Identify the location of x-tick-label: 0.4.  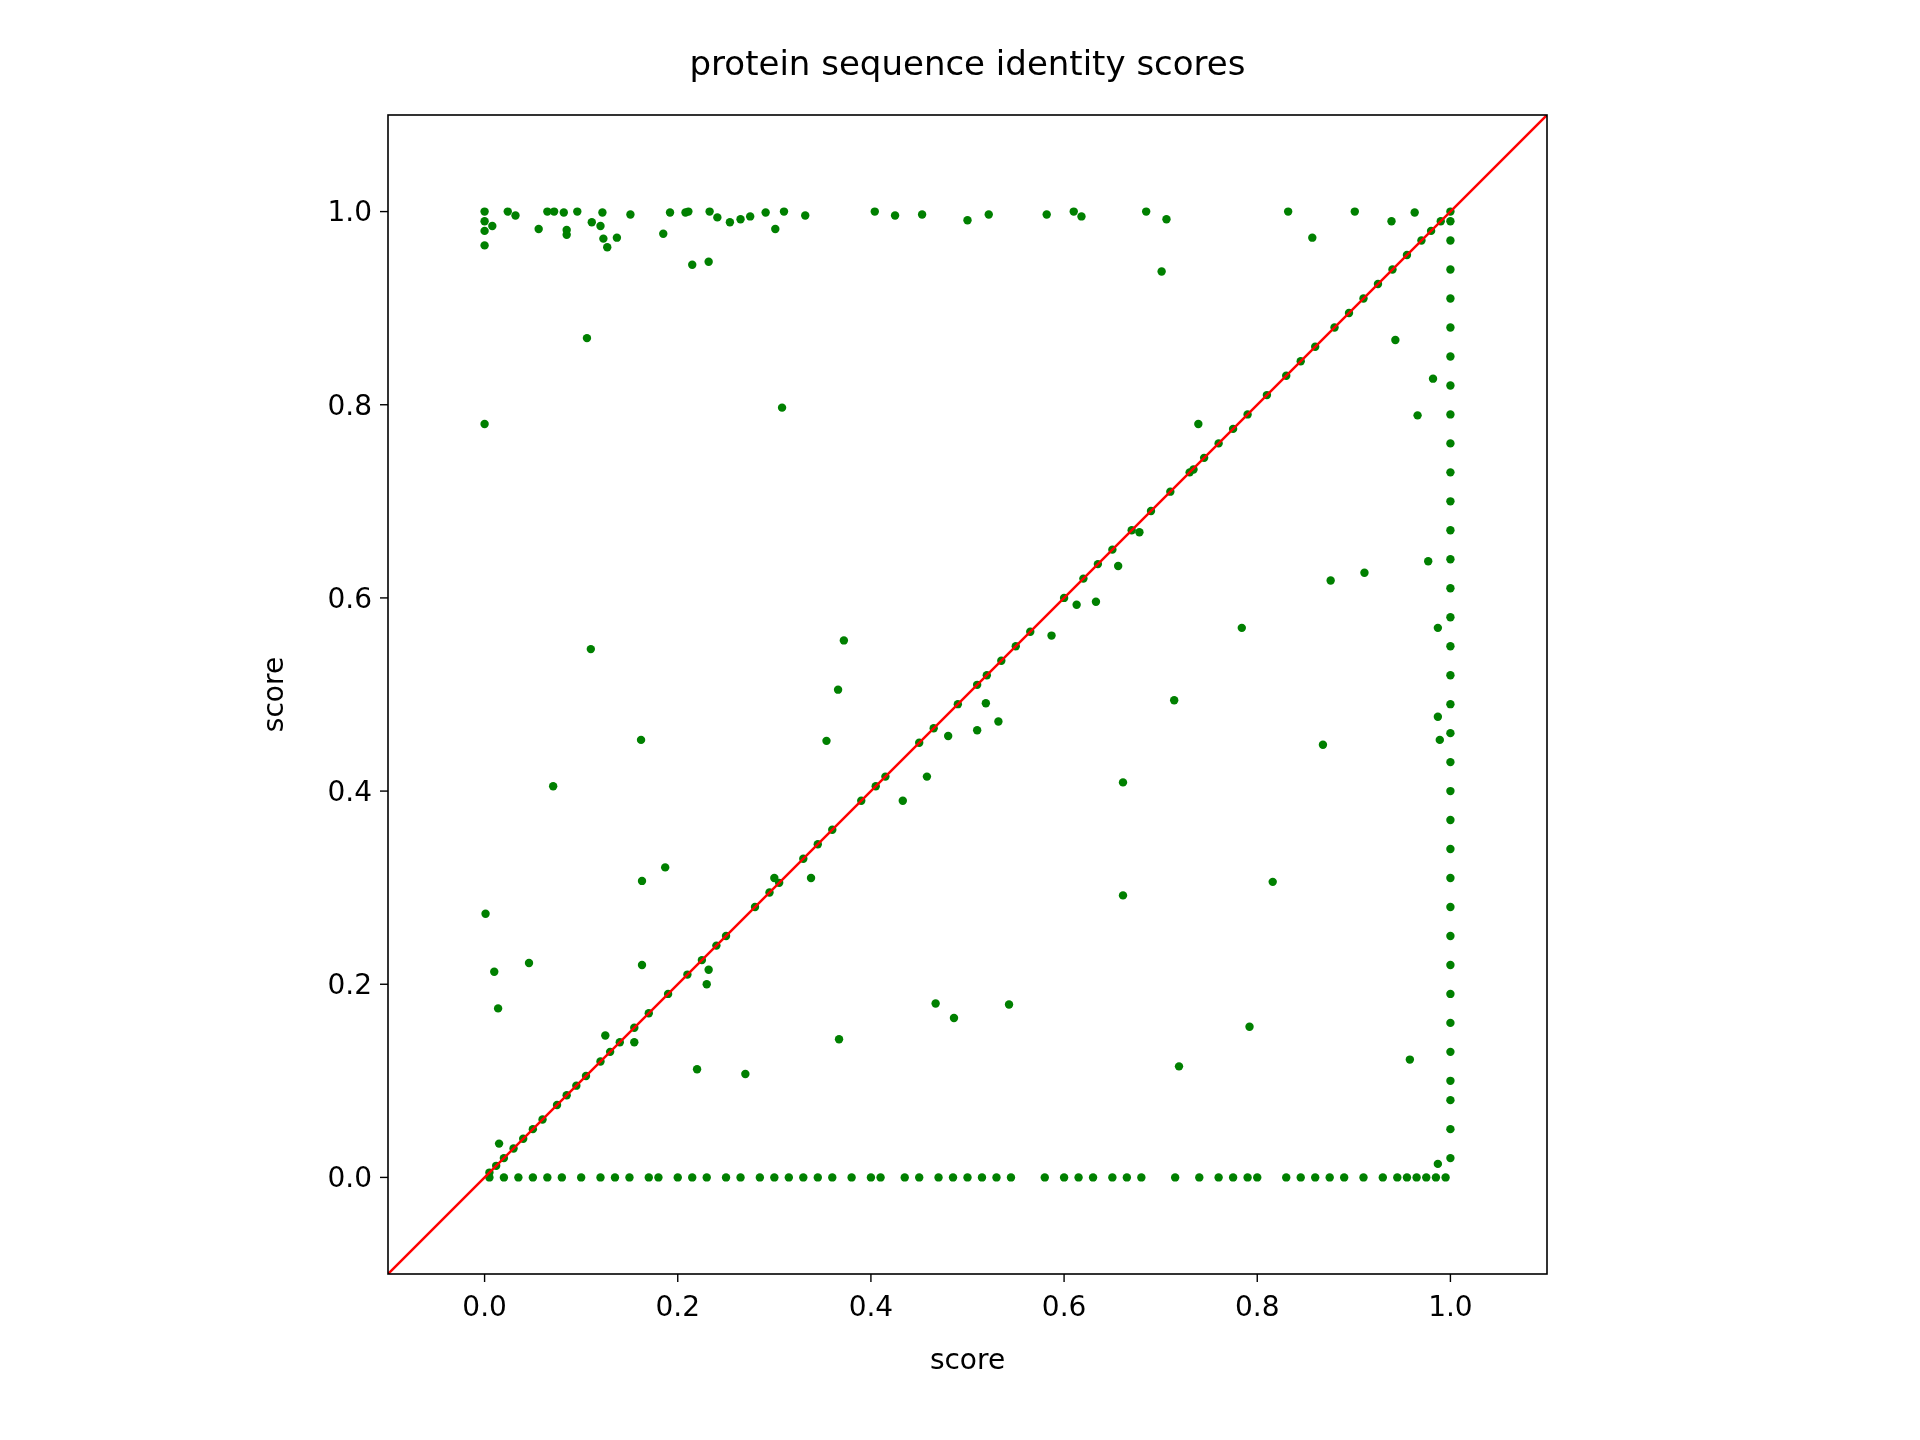
(871, 1306).